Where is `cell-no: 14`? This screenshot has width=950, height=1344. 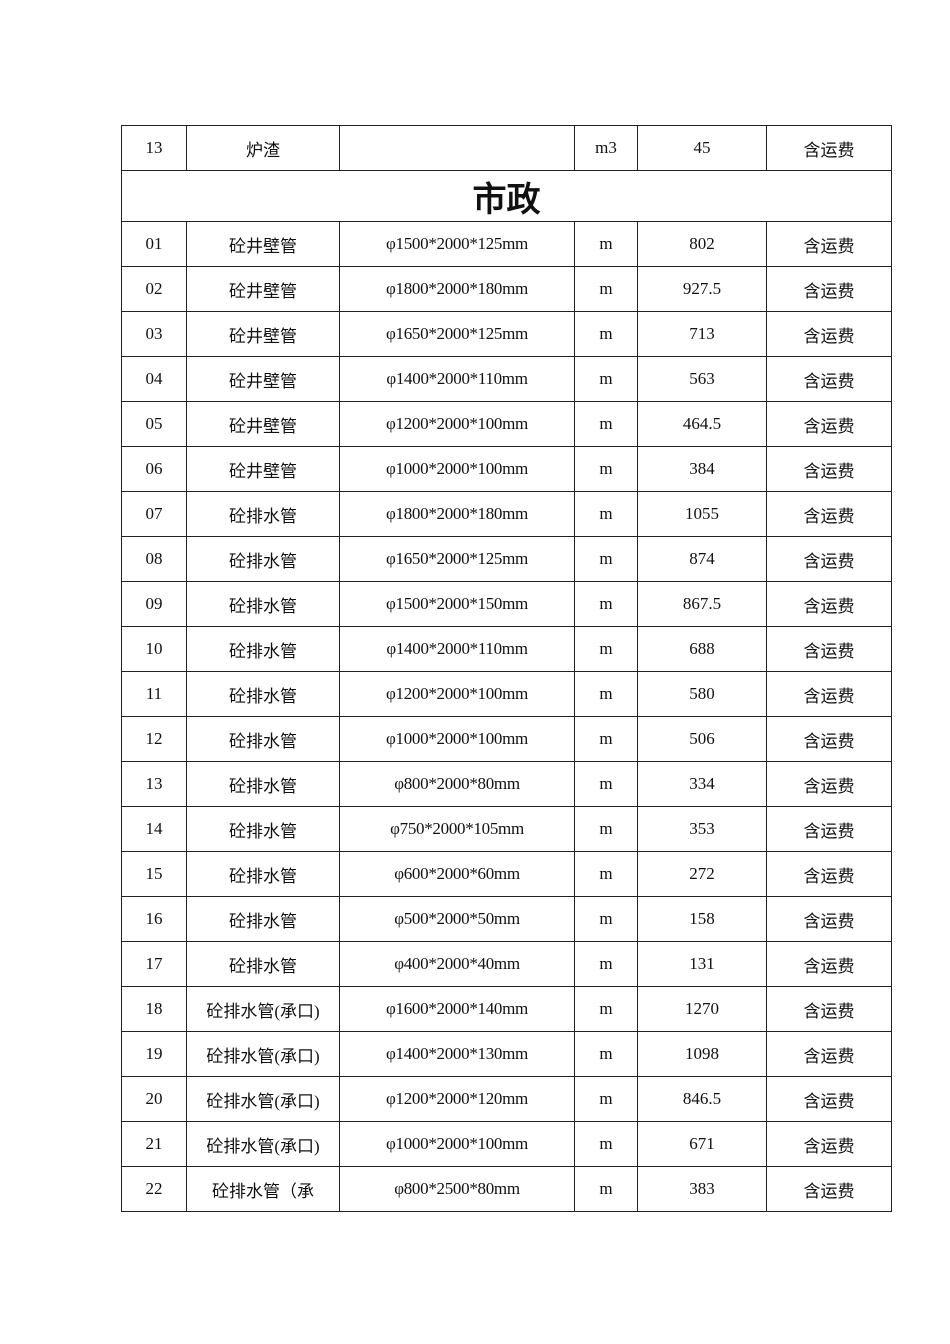 cell-no: 14 is located at coordinates (154, 829).